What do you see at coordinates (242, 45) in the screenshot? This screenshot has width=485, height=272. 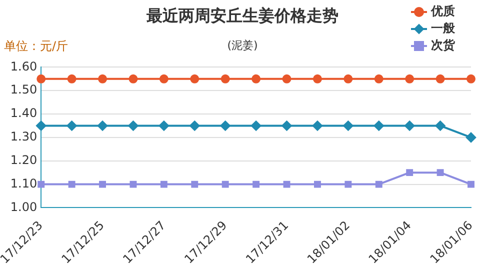 I see `chart-subtitle: (泥姜)` at bounding box center [242, 45].